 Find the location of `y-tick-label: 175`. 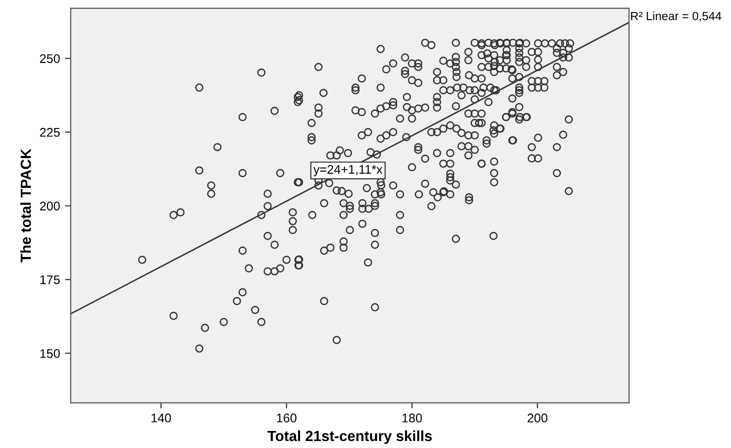

y-tick-label: 175 is located at coordinates (50, 279).